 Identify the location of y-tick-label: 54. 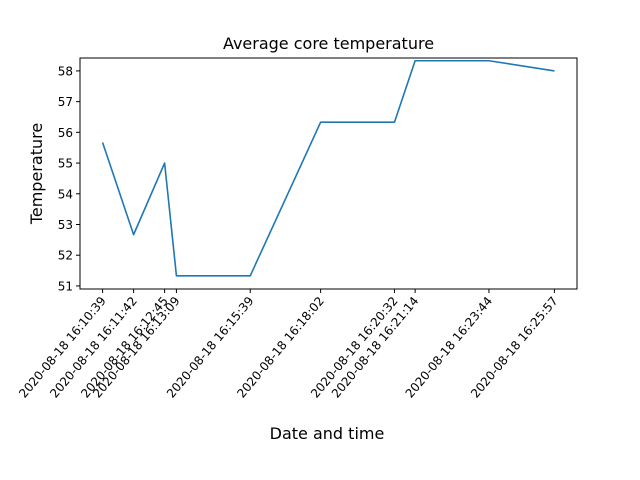
(65, 194).